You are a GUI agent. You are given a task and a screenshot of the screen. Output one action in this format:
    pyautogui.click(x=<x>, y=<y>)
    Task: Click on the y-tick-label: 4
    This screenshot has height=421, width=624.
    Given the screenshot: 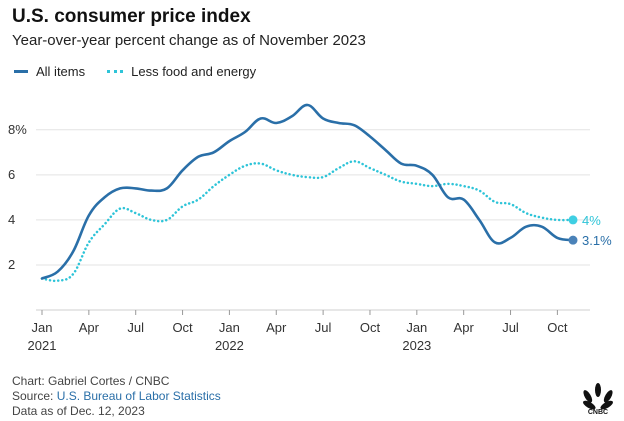 What is the action you would take?
    pyautogui.click(x=11, y=219)
    